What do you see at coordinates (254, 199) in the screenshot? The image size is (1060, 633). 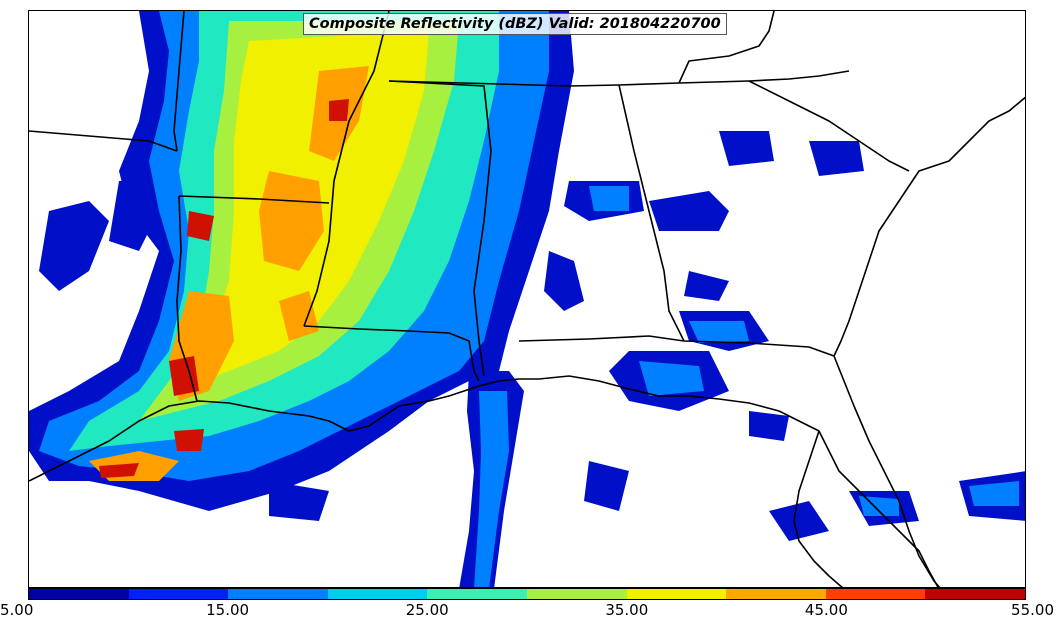 I see `state-line-ar-la` at bounding box center [254, 199].